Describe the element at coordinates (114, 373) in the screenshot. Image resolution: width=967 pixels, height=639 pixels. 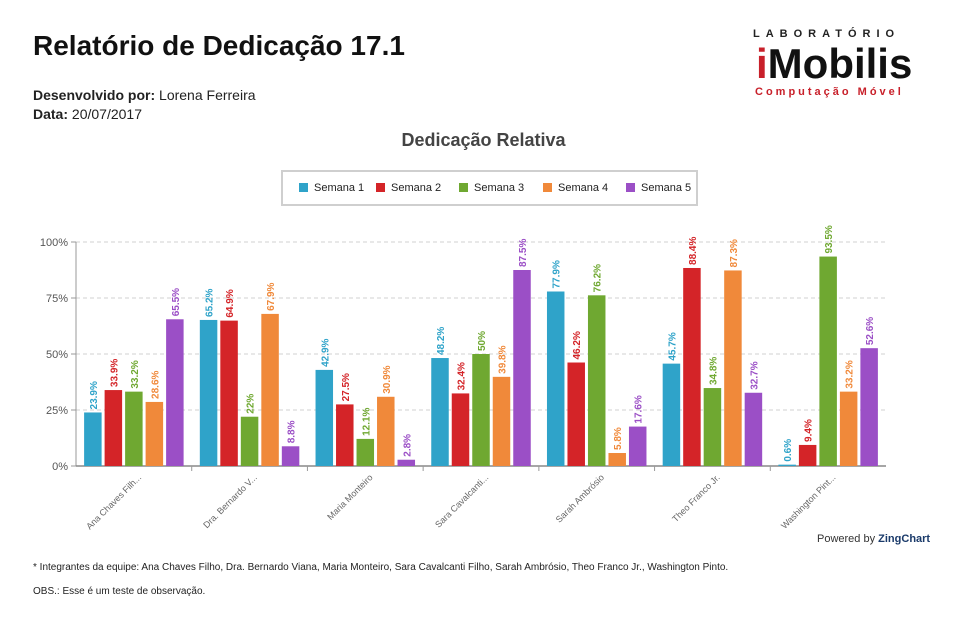
I see `data-label: 33.9%` at that location.